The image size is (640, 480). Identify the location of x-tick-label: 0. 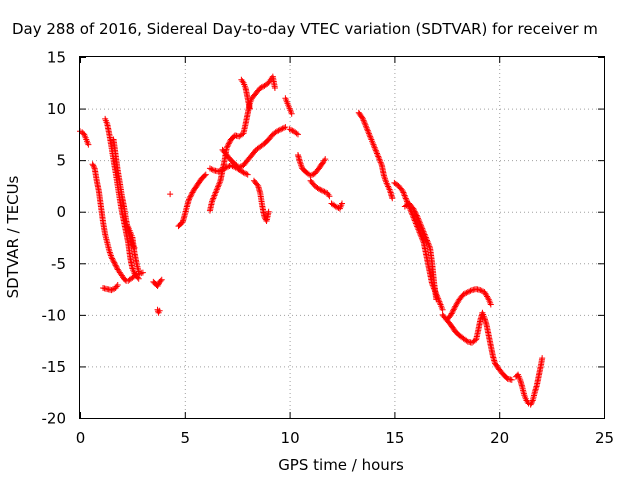
(81, 438).